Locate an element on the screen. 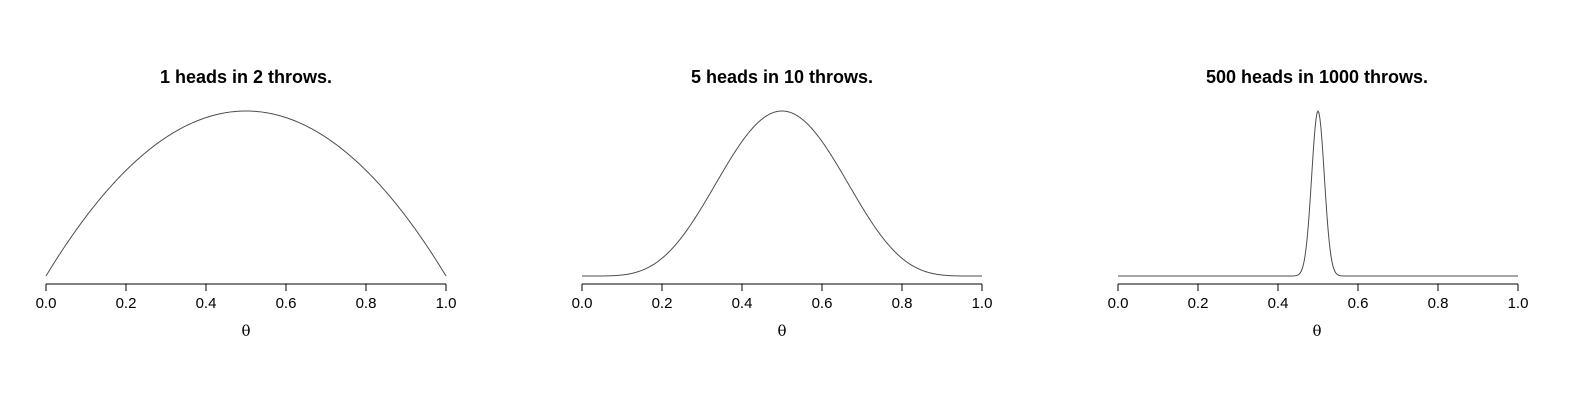  panel-3-tick-label-5: 1.0 is located at coordinates (1518, 303).